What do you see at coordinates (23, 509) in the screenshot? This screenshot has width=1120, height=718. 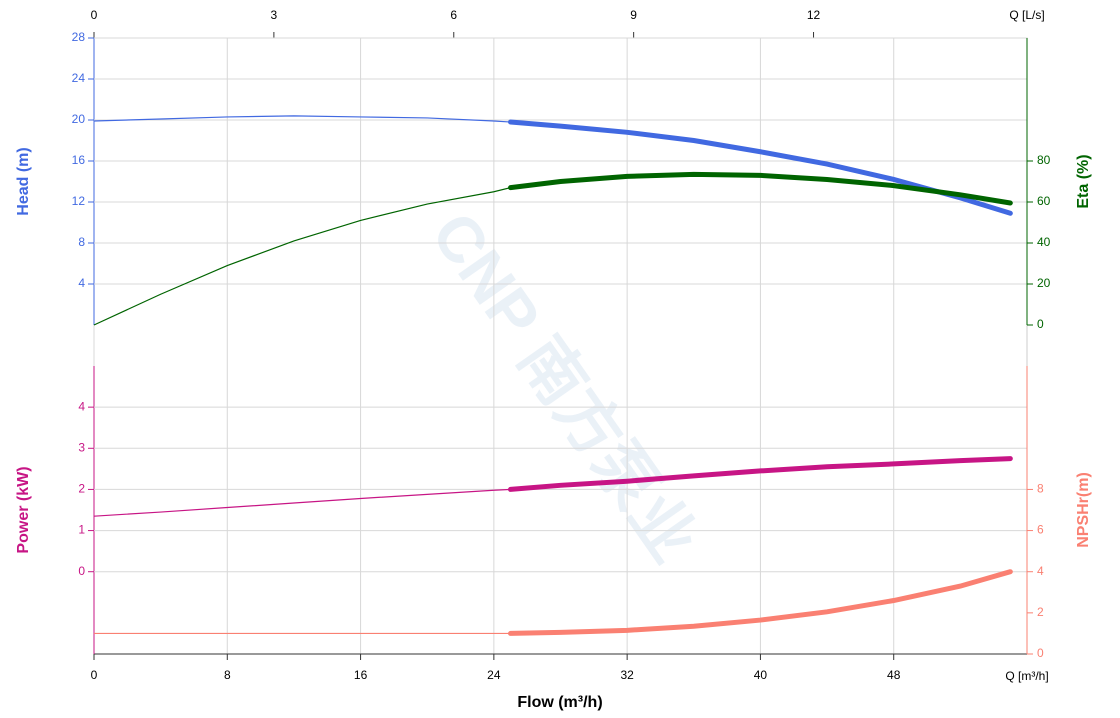 I see `y-axis-title: Power (kW)` at bounding box center [23, 509].